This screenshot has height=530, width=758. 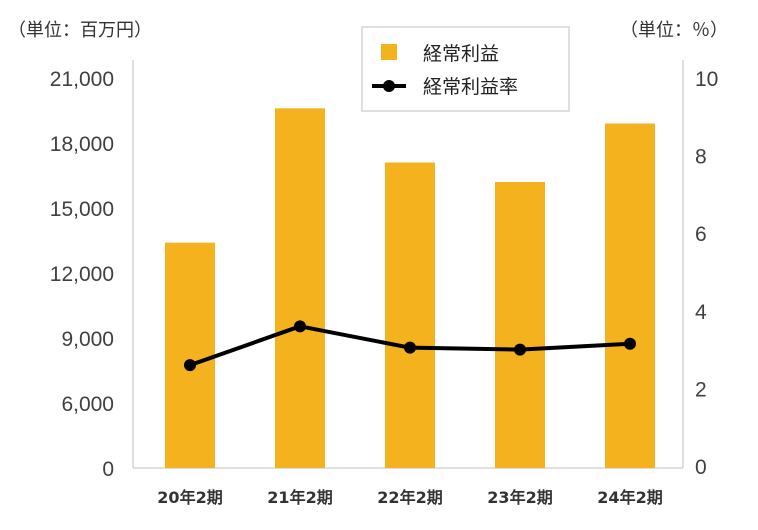 What do you see at coordinates (87, 404) in the screenshot?
I see `left-tick-label: 6,000` at bounding box center [87, 404].